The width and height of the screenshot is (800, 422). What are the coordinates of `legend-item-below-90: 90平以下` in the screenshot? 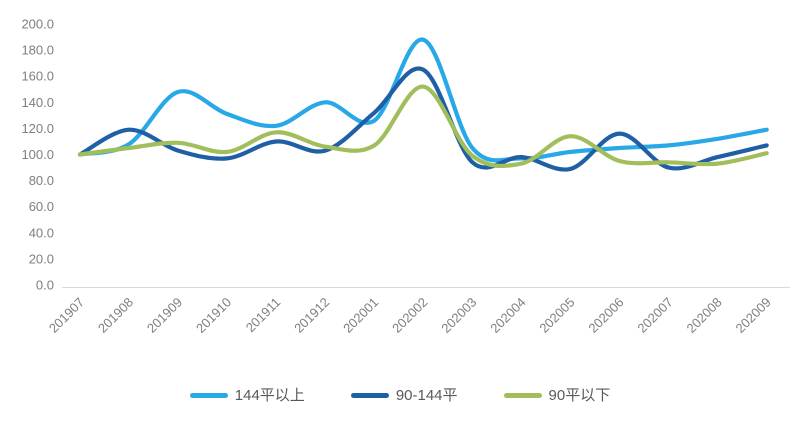 It's located at (557, 395).